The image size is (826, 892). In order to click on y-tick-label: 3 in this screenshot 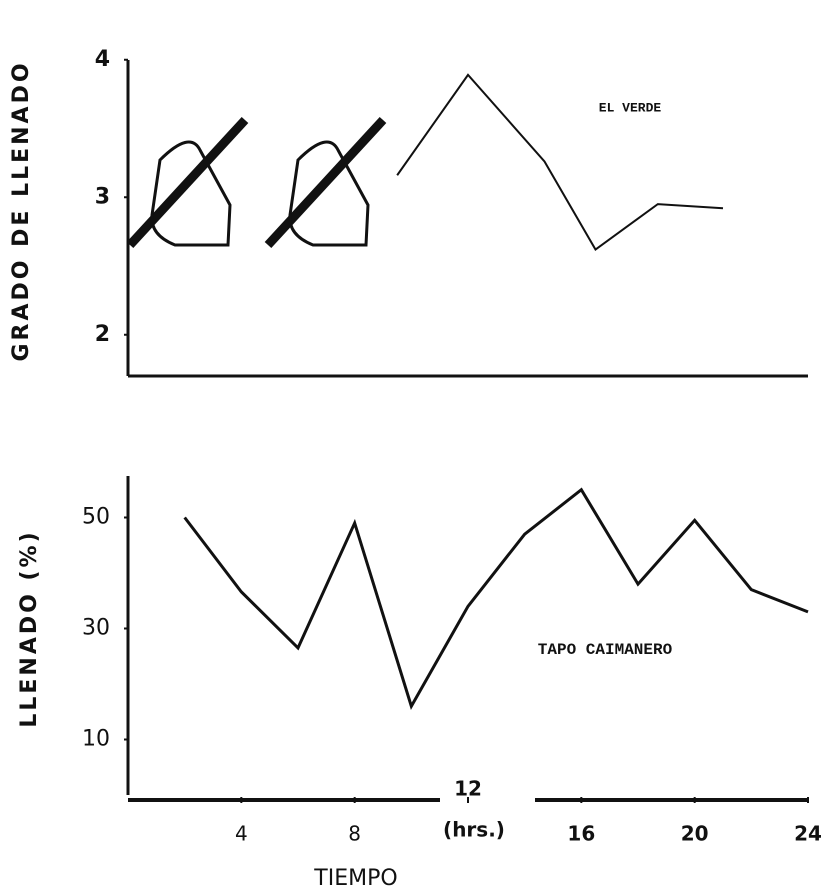, I will do `click(102, 196)`.